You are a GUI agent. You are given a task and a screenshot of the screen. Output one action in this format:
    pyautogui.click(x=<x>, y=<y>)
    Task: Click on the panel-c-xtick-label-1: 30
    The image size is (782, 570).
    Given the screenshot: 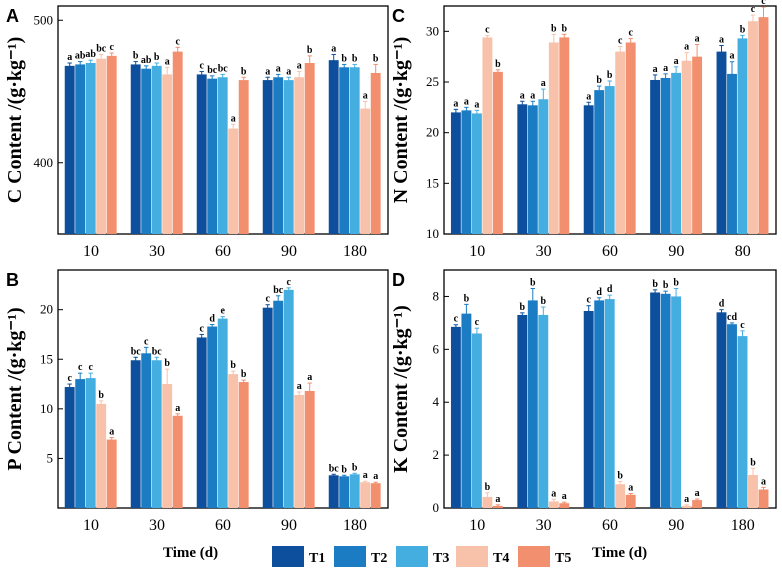 What is the action you would take?
    pyautogui.click(x=544, y=251)
    